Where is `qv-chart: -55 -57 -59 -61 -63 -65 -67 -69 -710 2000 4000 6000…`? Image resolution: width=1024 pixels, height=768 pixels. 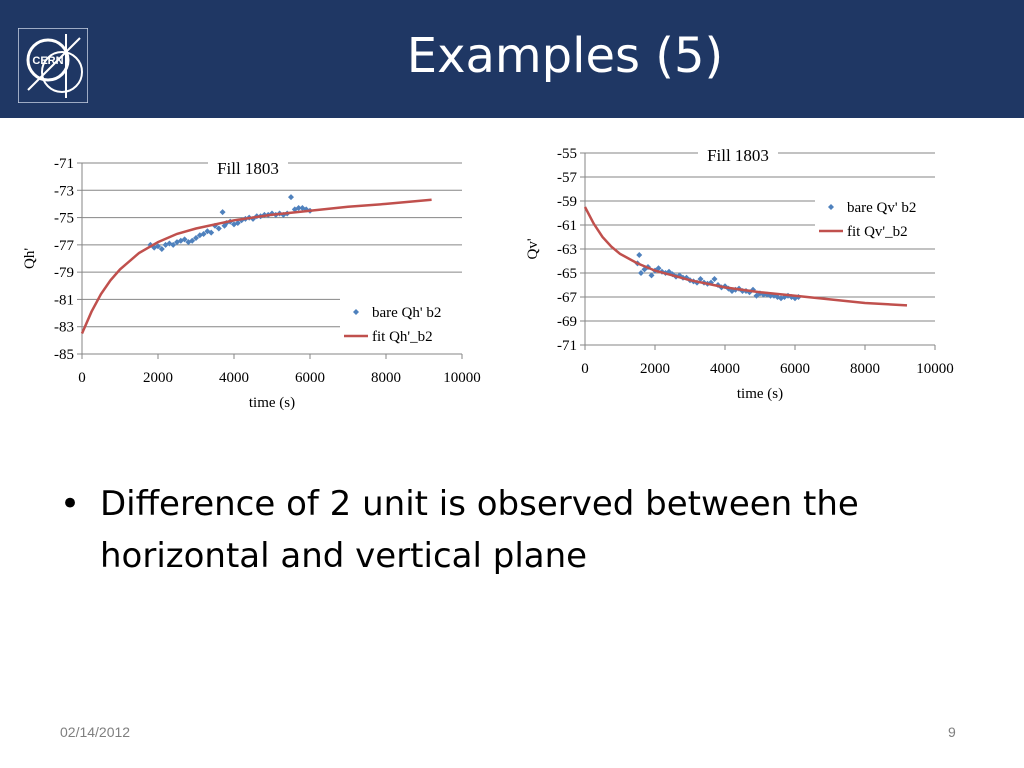
qv-chart: -55 -57 -59 -61 -63 -65 -67 -69 -710 2000 4000 6000… is located at coordinates (739, 273).